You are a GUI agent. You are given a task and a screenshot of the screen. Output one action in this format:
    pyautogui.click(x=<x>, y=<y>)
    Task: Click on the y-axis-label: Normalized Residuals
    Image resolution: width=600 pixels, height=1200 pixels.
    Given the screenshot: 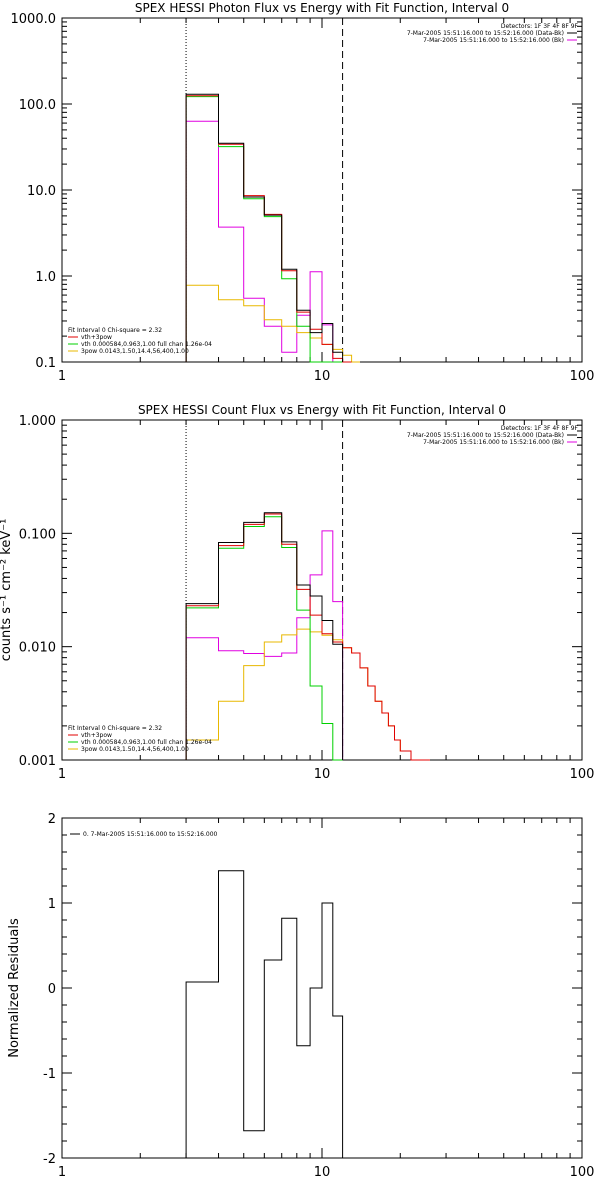 What is the action you would take?
    pyautogui.click(x=14, y=988)
    